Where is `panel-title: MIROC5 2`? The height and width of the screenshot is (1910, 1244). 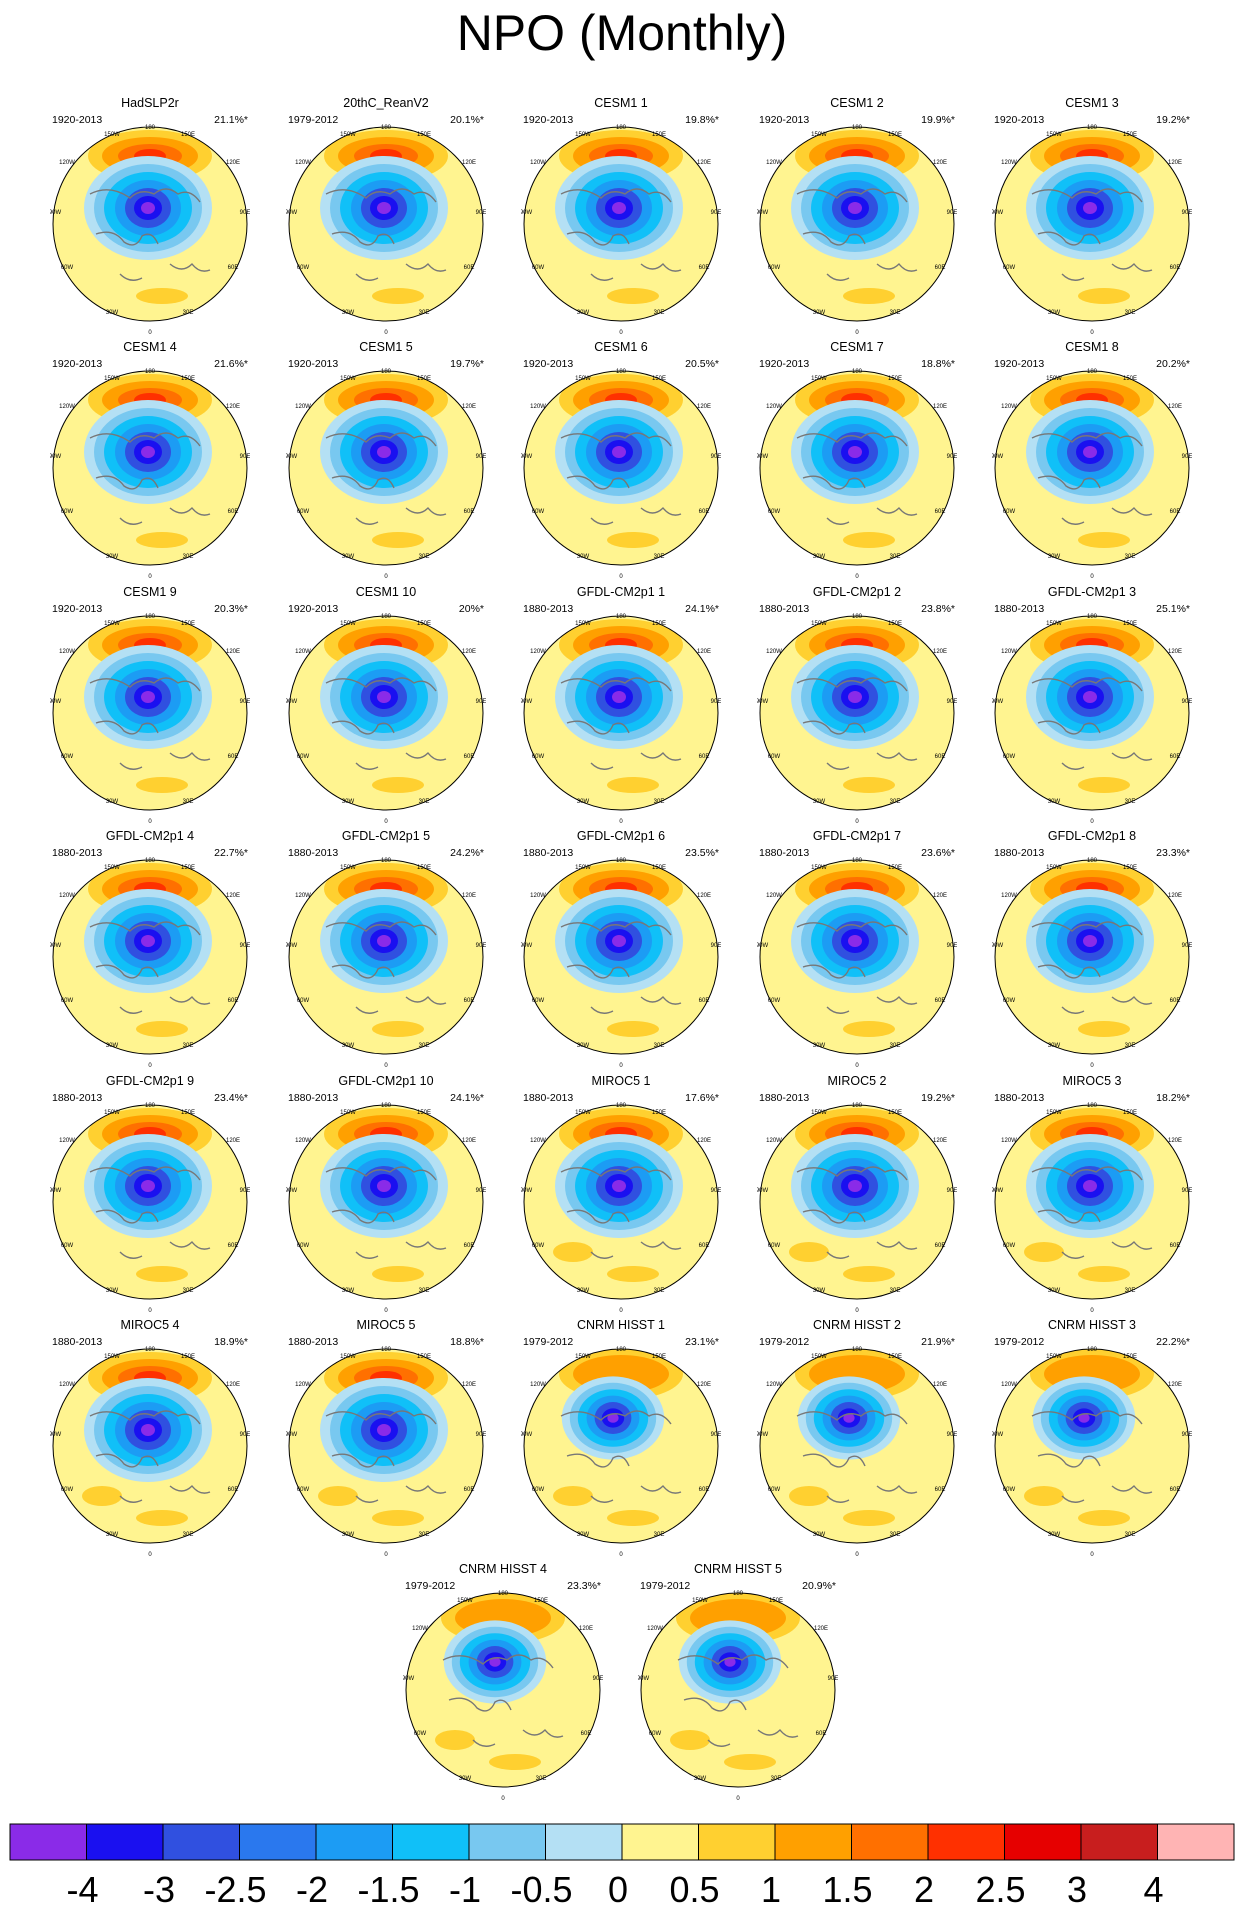
panel-title: MIROC5 2 is located at coordinates (857, 1081).